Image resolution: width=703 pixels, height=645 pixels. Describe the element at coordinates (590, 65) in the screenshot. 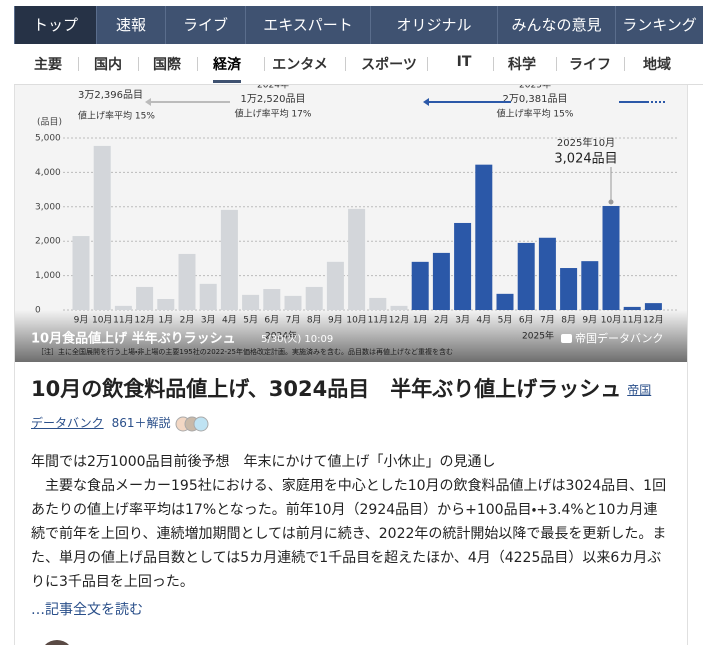

I see `category-tab: ライフ` at that location.